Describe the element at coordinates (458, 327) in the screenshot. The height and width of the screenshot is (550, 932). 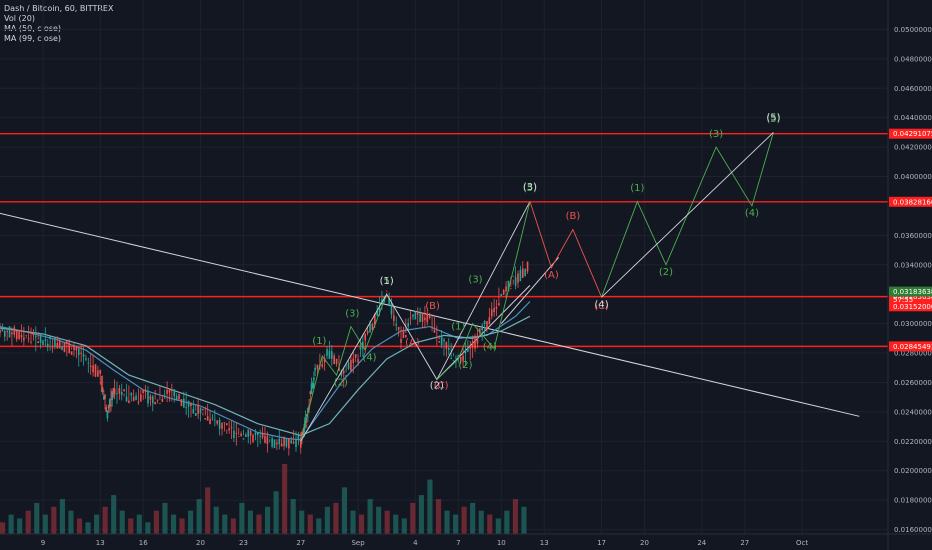
I see `wave-label: (1)` at that location.